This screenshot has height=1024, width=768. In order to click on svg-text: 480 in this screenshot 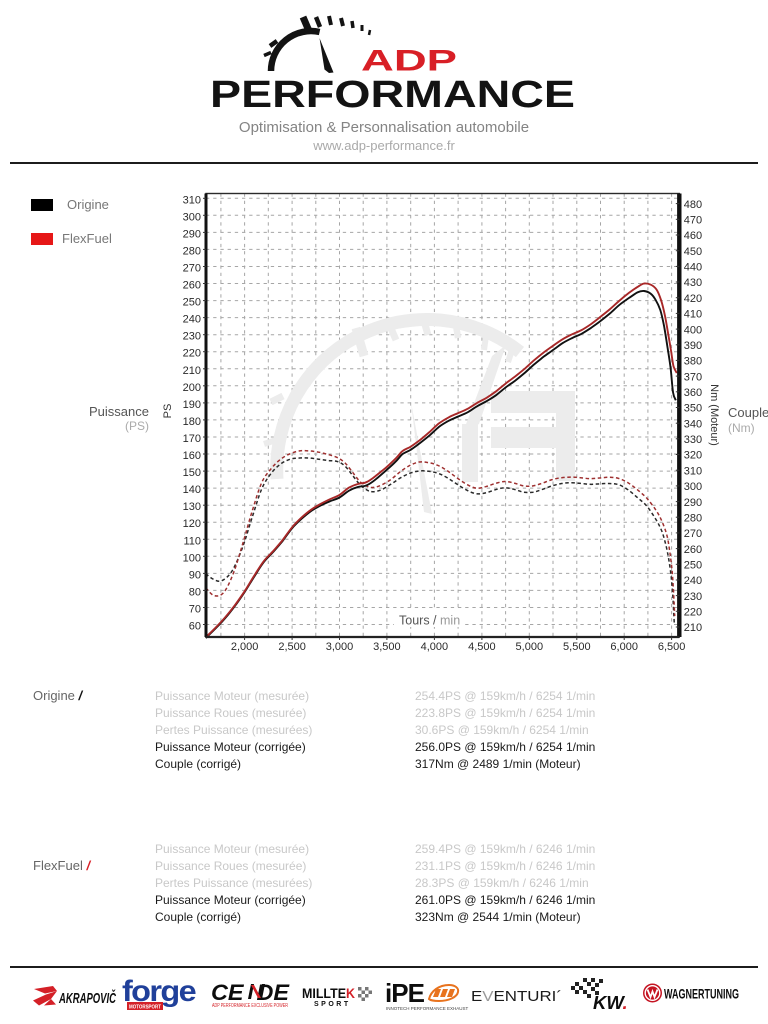, I will do `click(693, 205)`.